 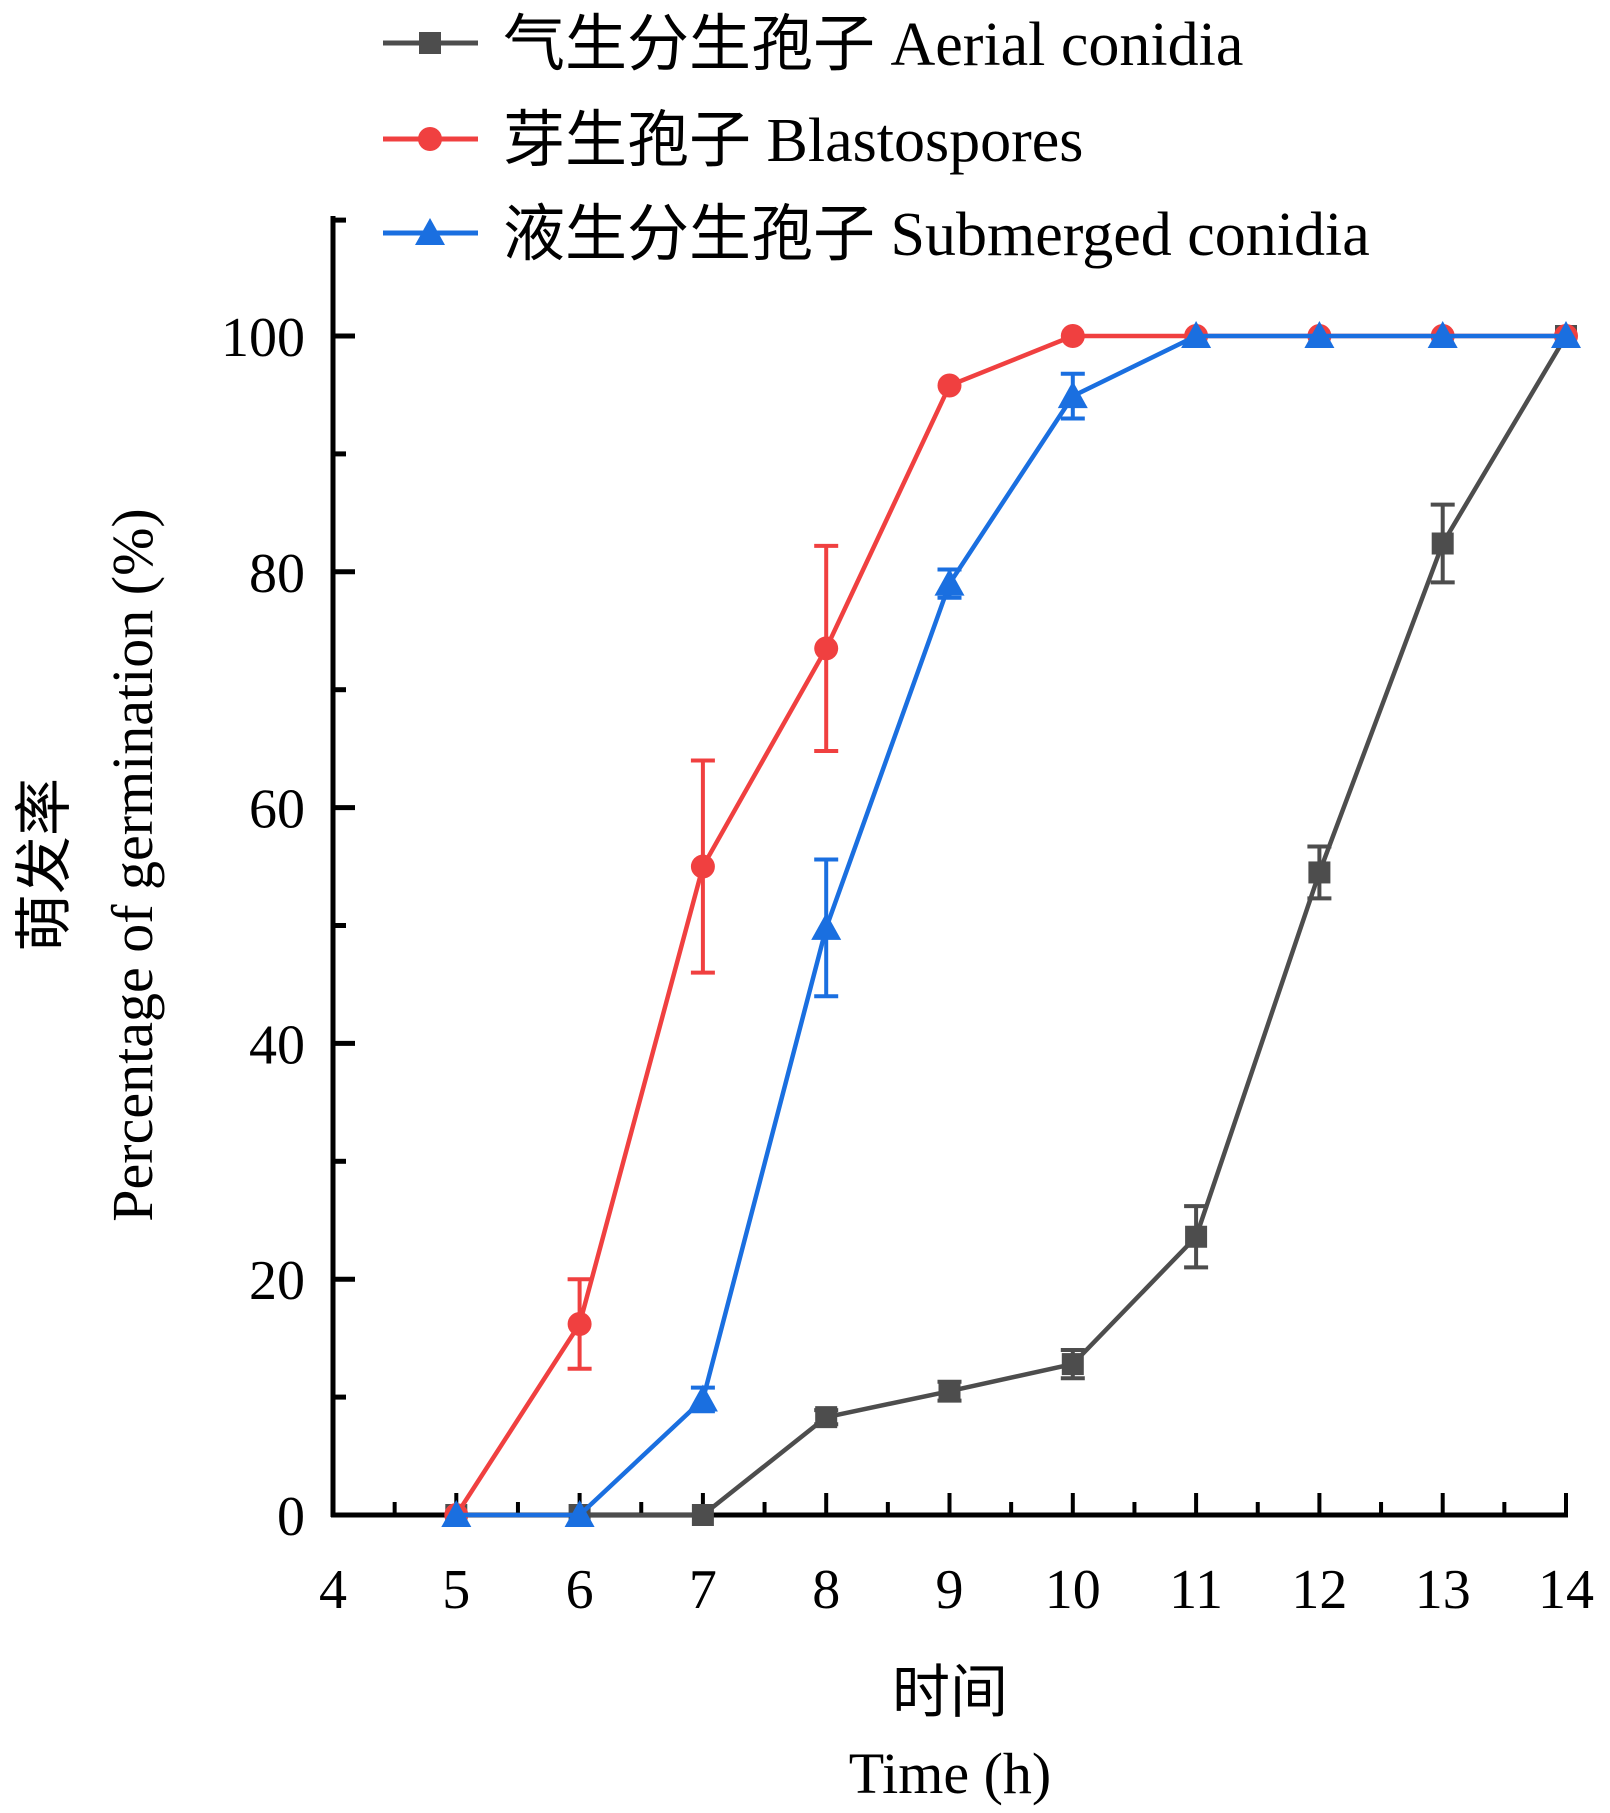 I want to click on x-ticks: 4 5 6 7 8 9 10 11 12 13 14, so click(x=956, y=1557).